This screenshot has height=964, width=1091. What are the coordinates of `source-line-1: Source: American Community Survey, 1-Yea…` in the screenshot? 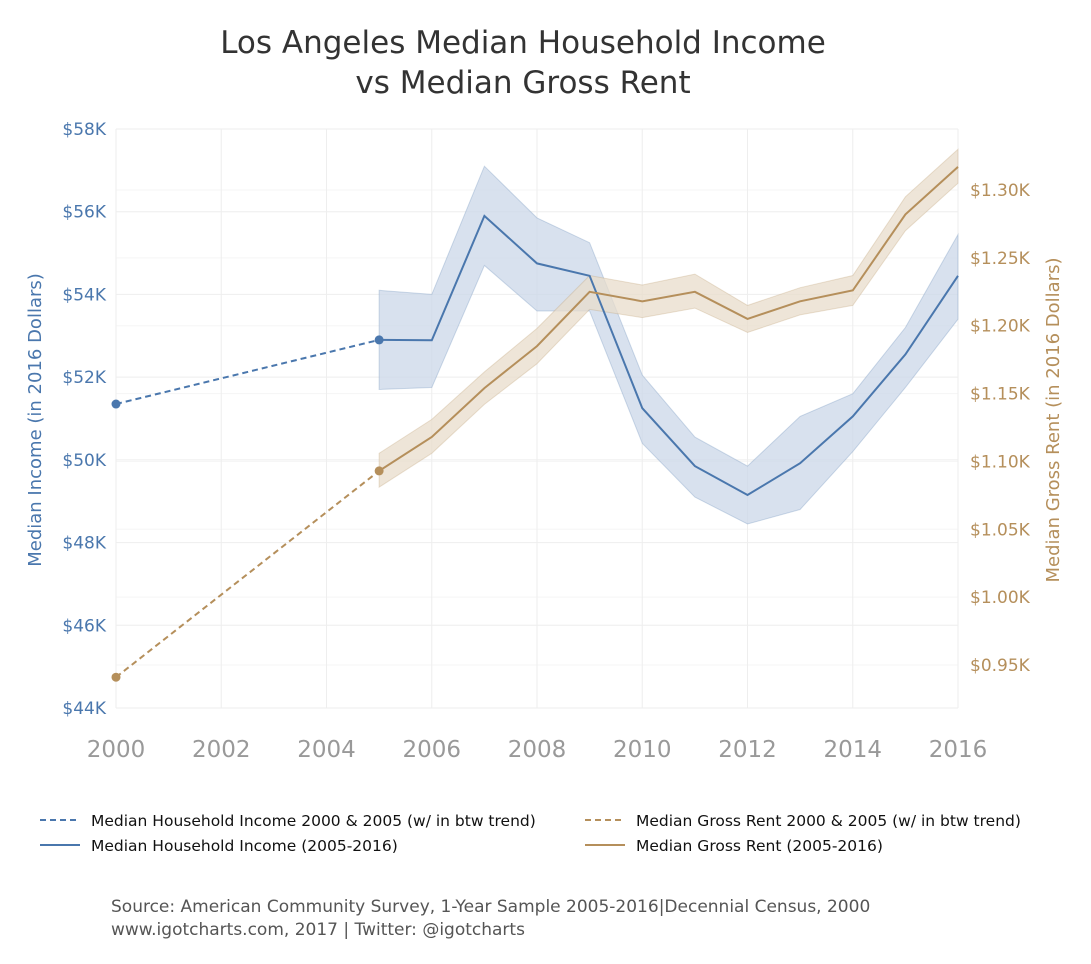 It's located at (490, 907).